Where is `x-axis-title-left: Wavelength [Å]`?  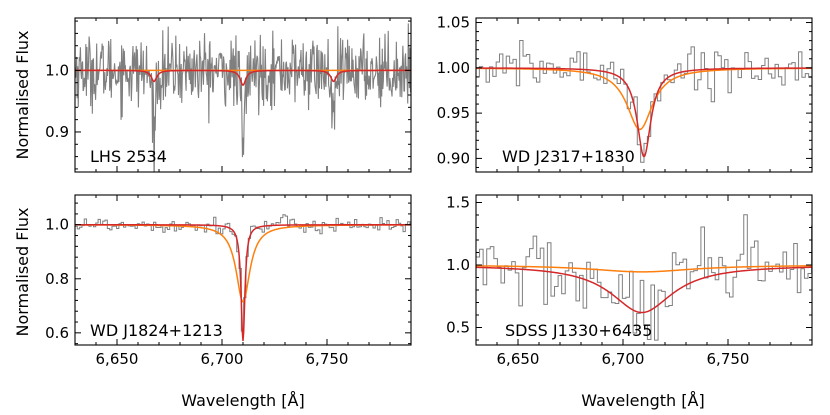
x-axis-title-left: Wavelength [Å] is located at coordinates (242, 400).